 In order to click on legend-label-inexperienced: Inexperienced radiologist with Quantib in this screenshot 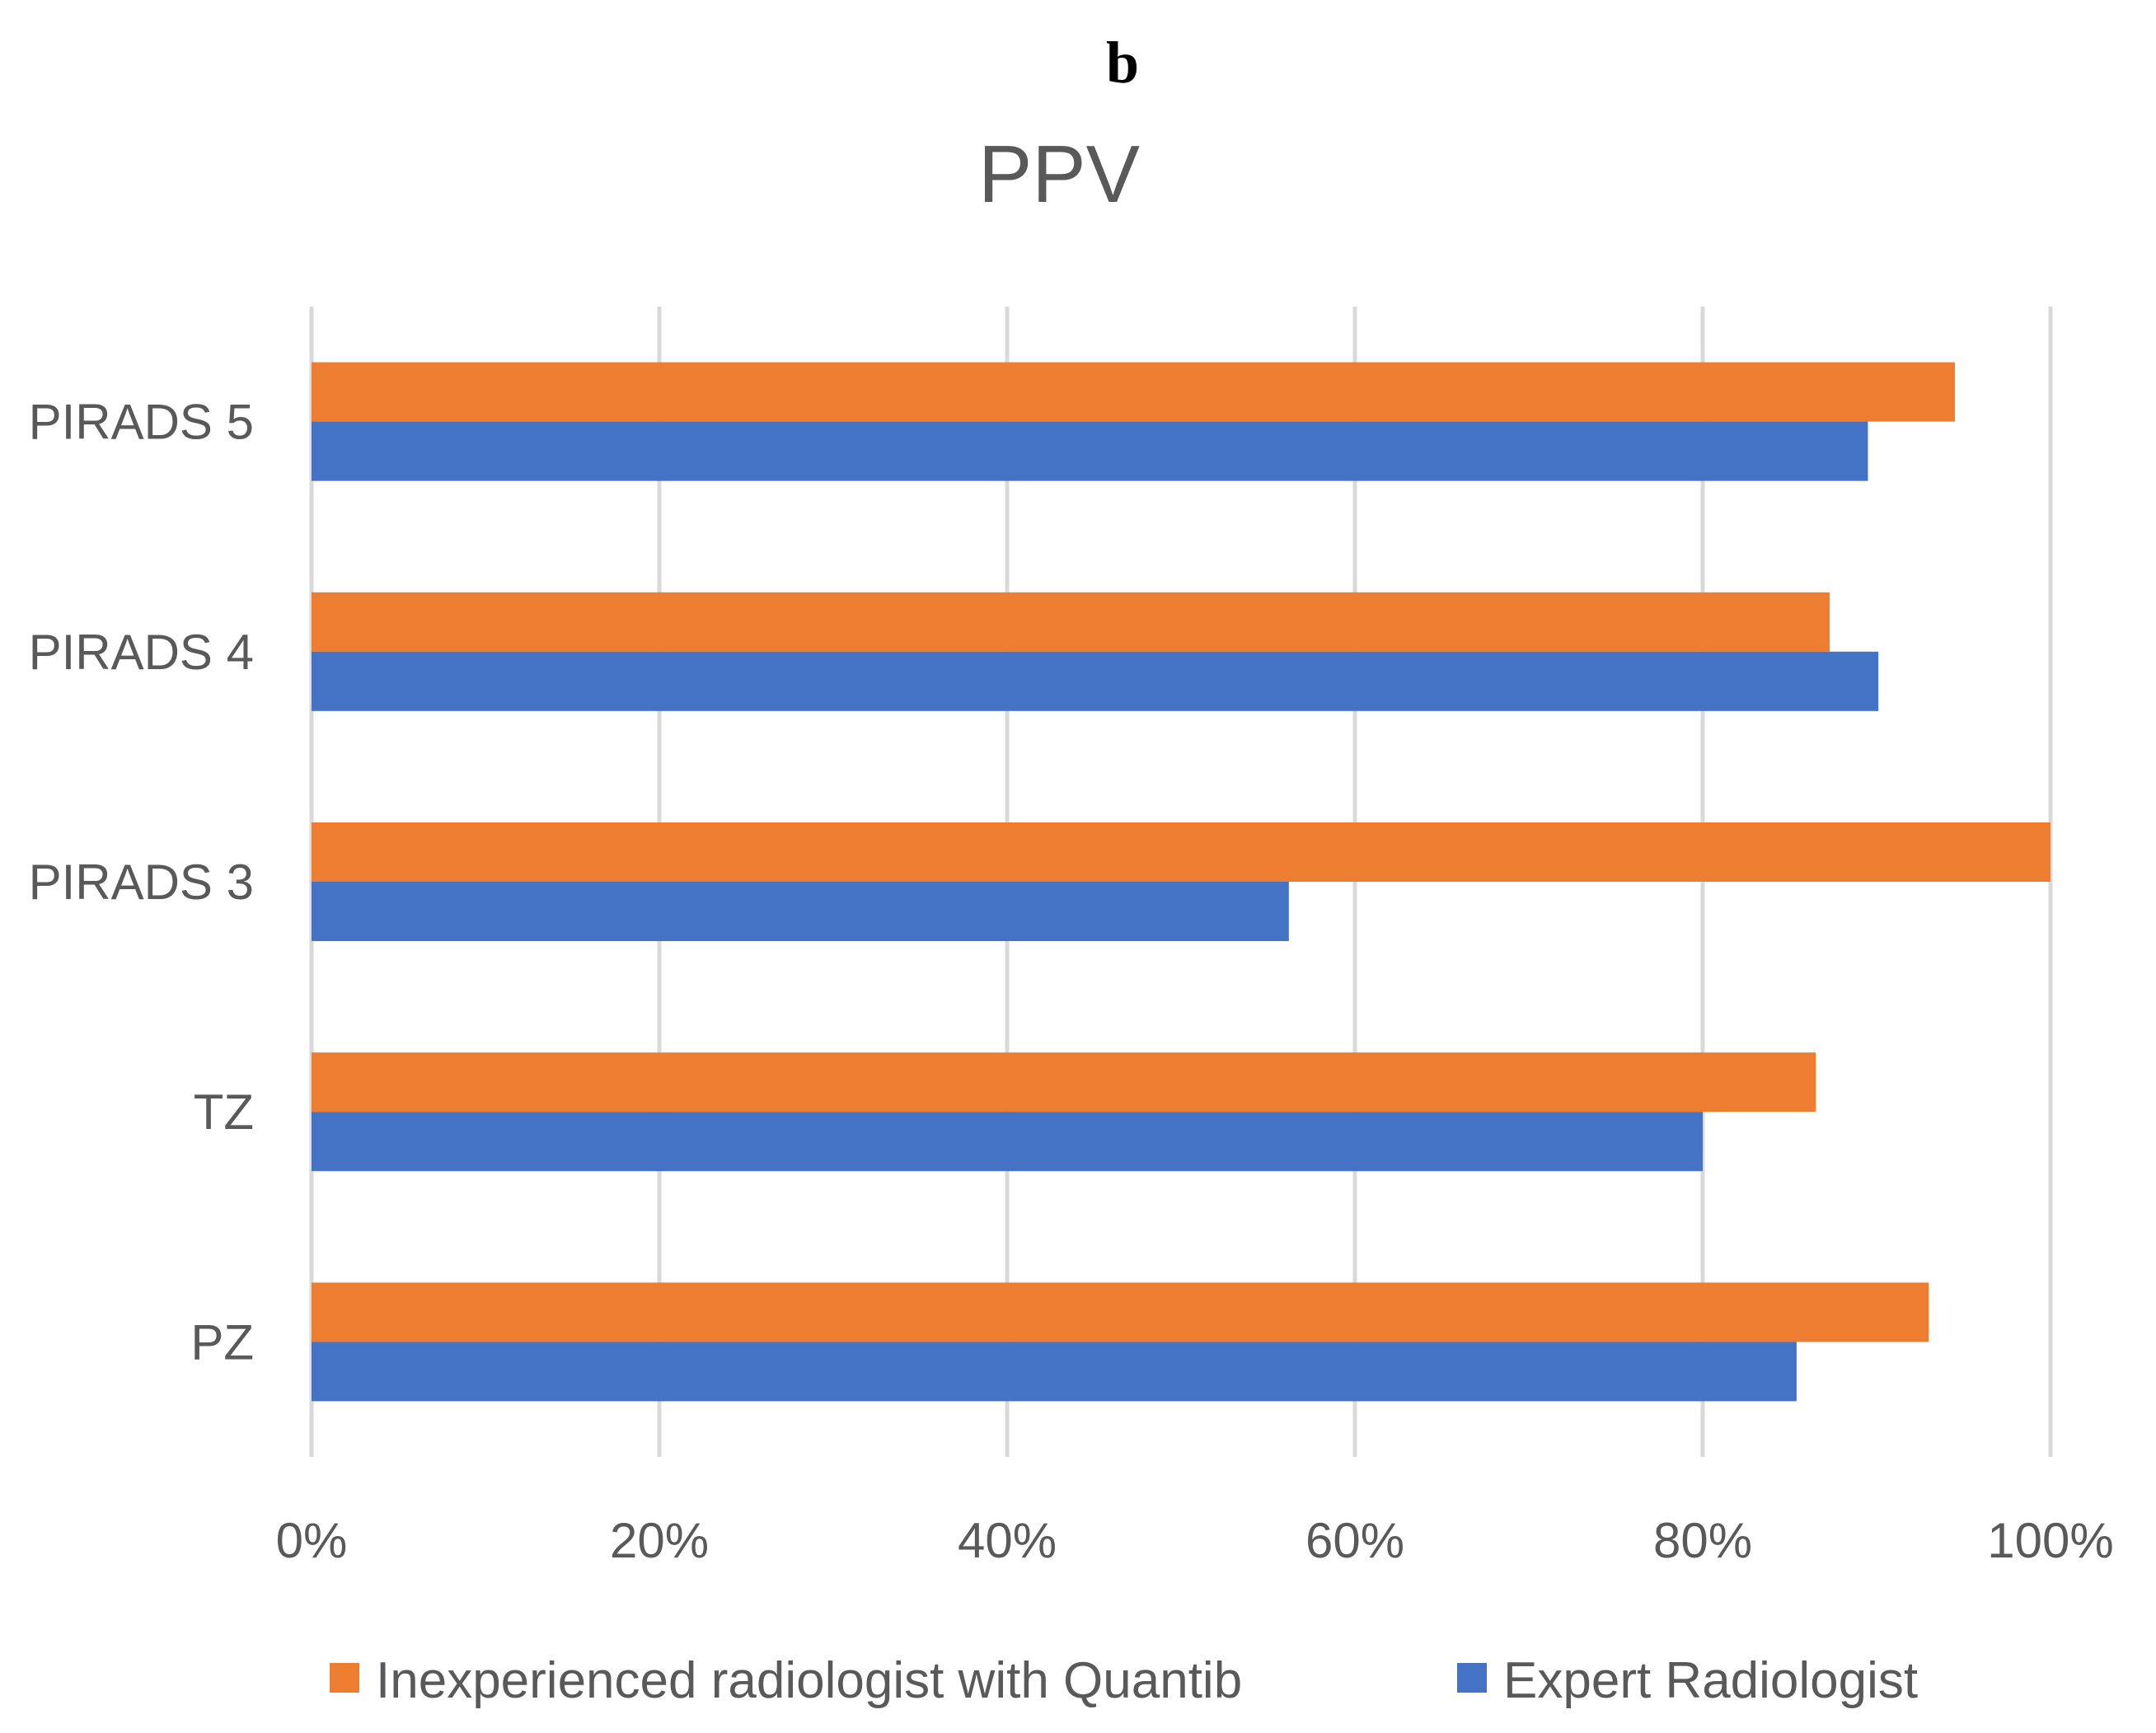, I will do `click(809, 1680)`.